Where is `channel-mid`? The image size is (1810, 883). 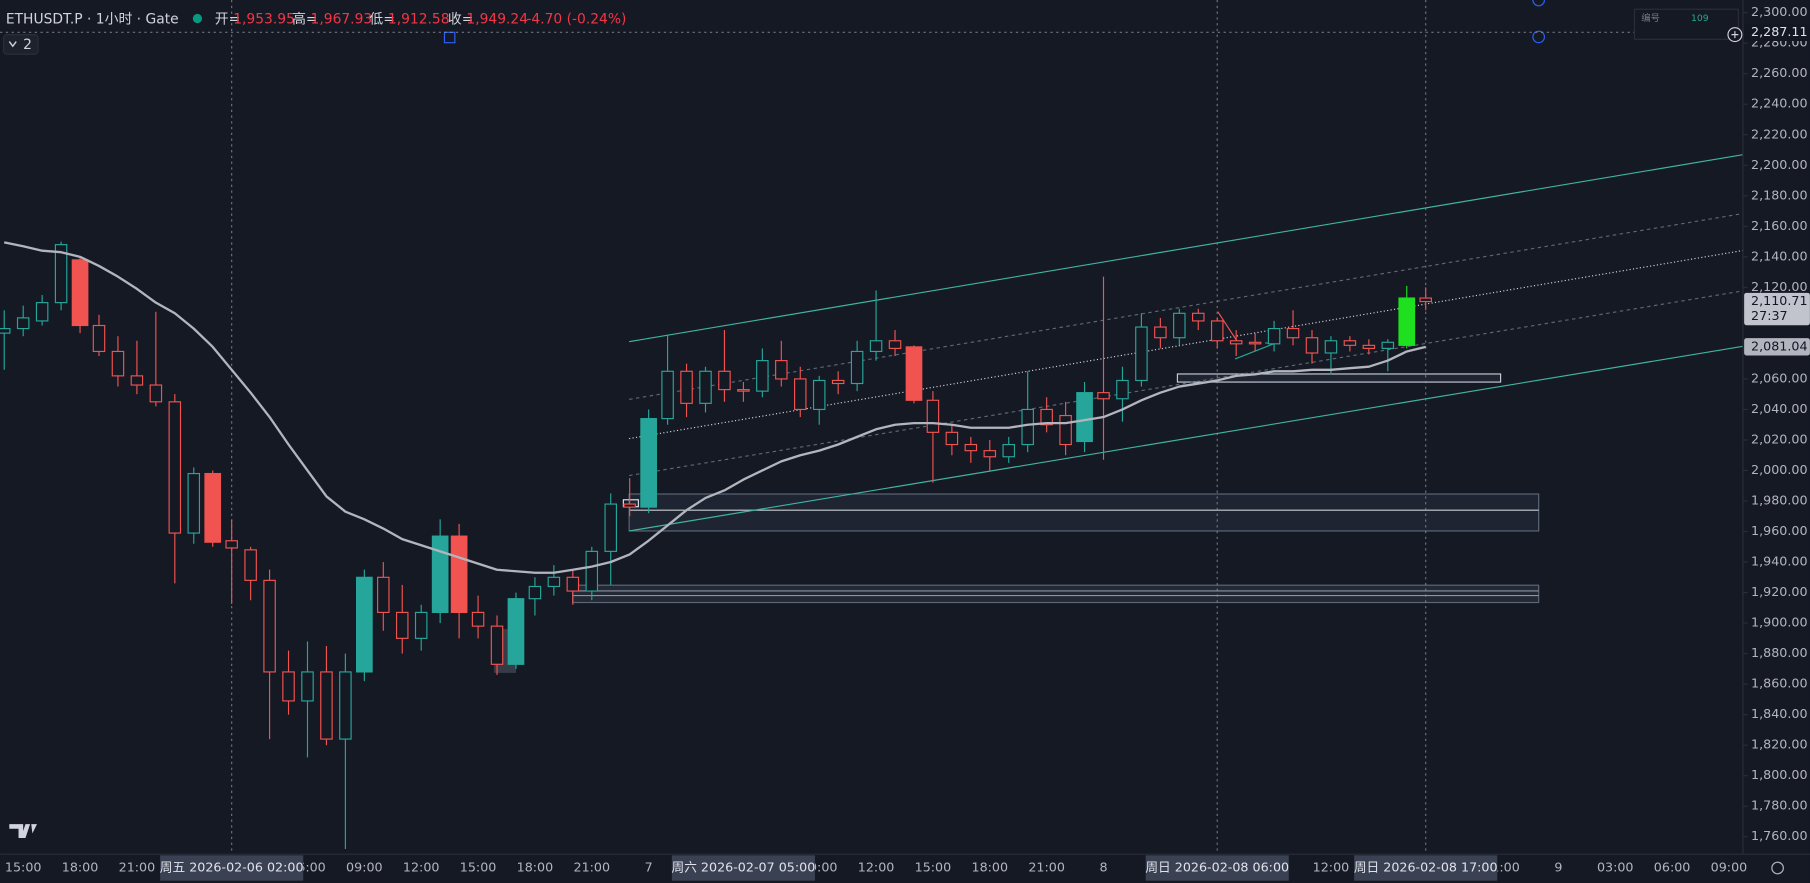 channel-mid is located at coordinates (1186, 344).